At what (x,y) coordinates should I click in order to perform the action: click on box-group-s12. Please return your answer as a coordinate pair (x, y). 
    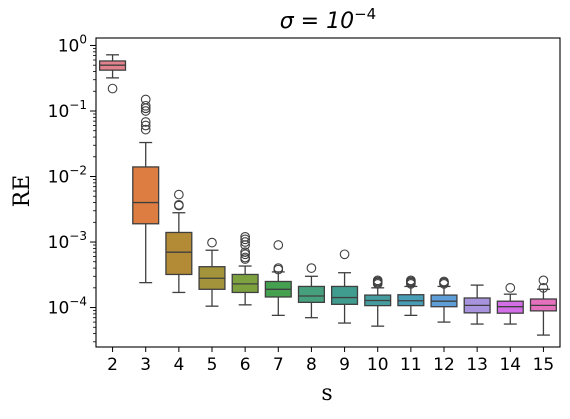
    Looking at the image, I should click on (444, 299).